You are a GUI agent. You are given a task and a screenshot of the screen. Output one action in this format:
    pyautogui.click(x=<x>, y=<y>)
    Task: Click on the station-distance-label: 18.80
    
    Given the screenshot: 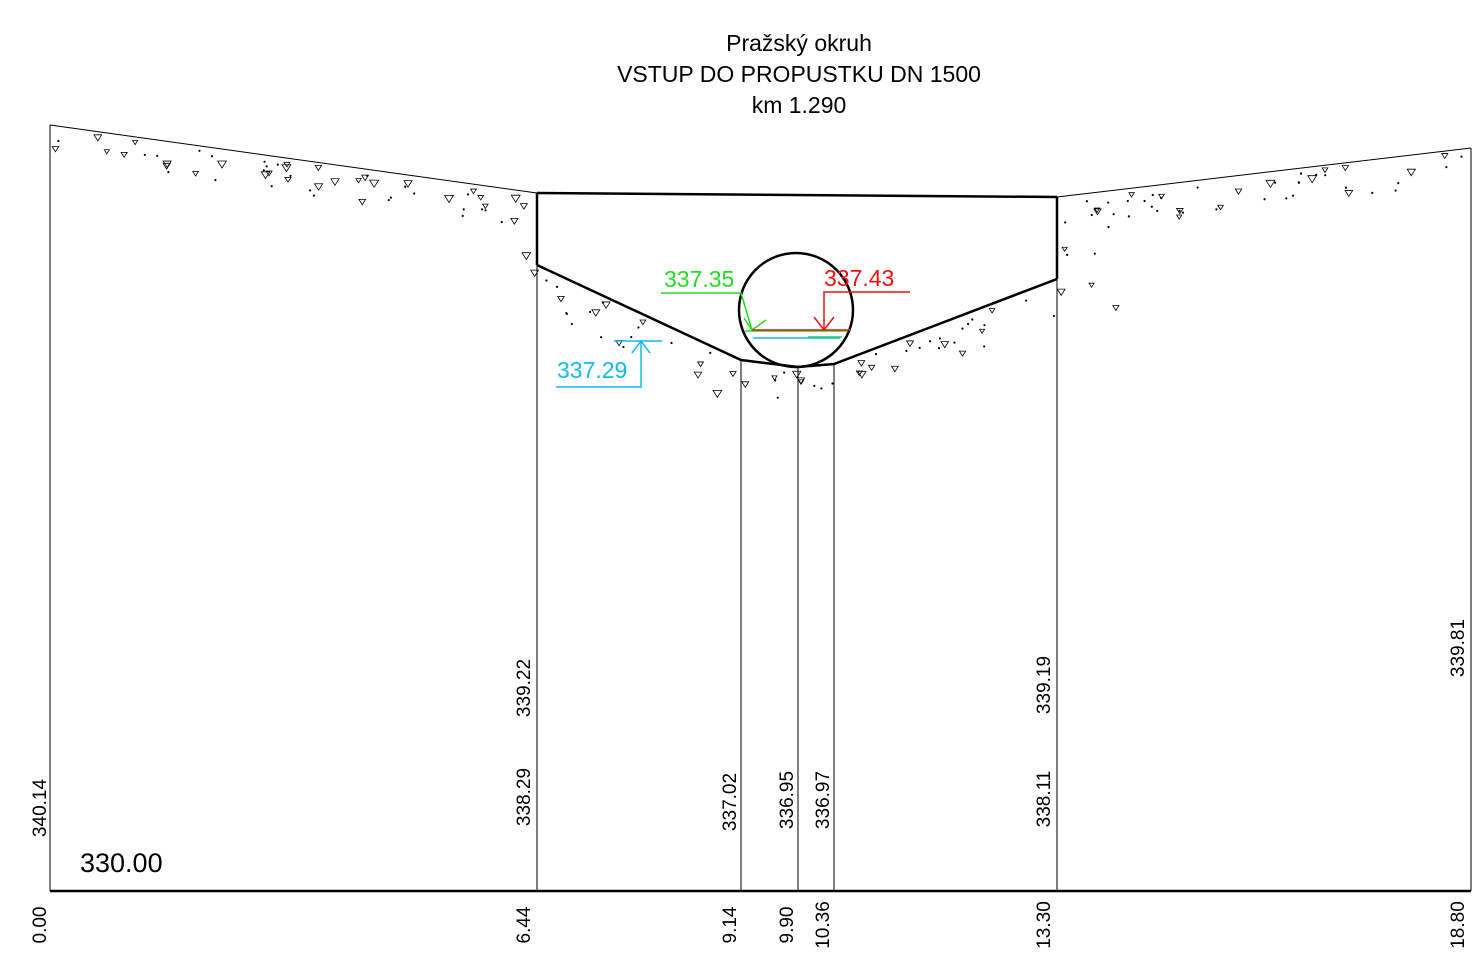 What is the action you would take?
    pyautogui.click(x=1458, y=925)
    